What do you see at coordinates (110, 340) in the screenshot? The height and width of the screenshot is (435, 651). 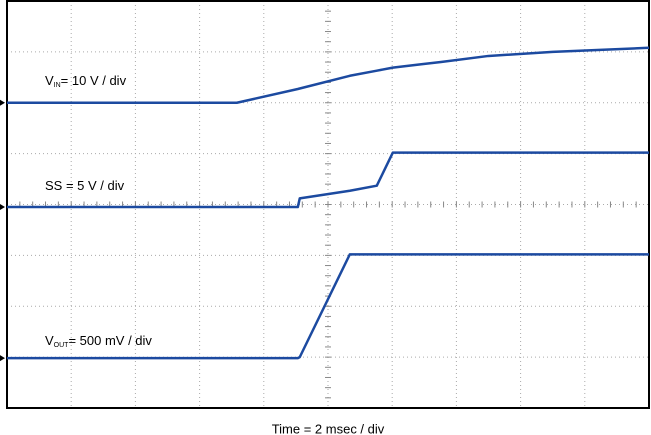 I see `label-rest: = 500 mV / div` at bounding box center [110, 340].